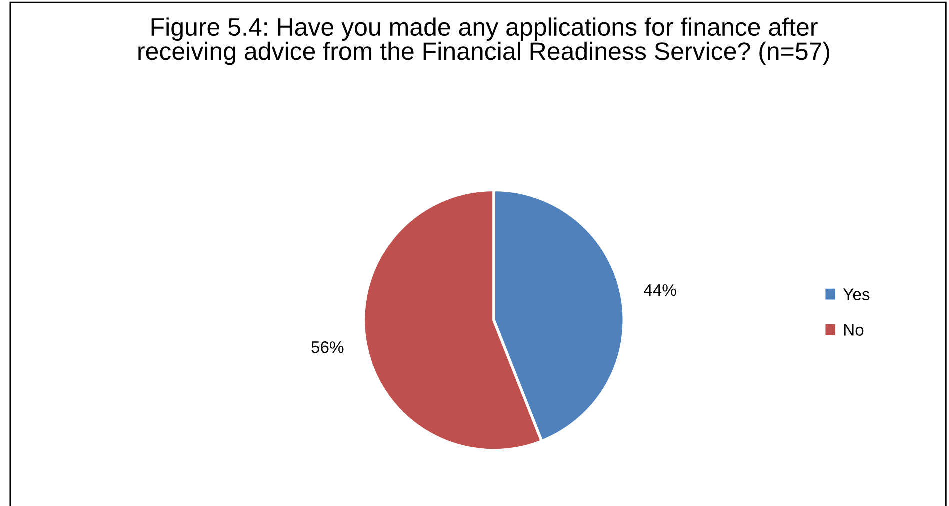 This screenshot has width=949, height=506. What do you see at coordinates (328, 348) in the screenshot?
I see `data-label: 56%` at bounding box center [328, 348].